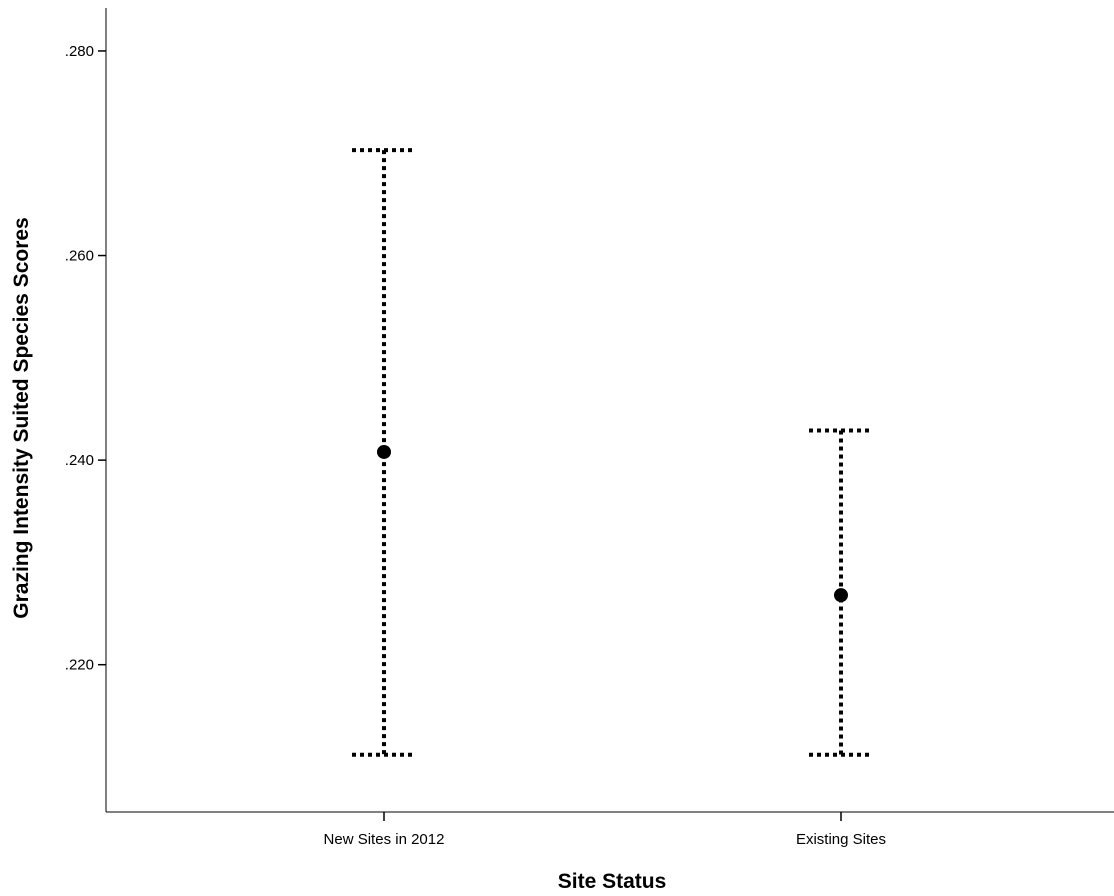 This screenshot has height=896, width=1114. Describe the element at coordinates (79, 460) in the screenshot. I see `y-tick-label: .240` at that location.